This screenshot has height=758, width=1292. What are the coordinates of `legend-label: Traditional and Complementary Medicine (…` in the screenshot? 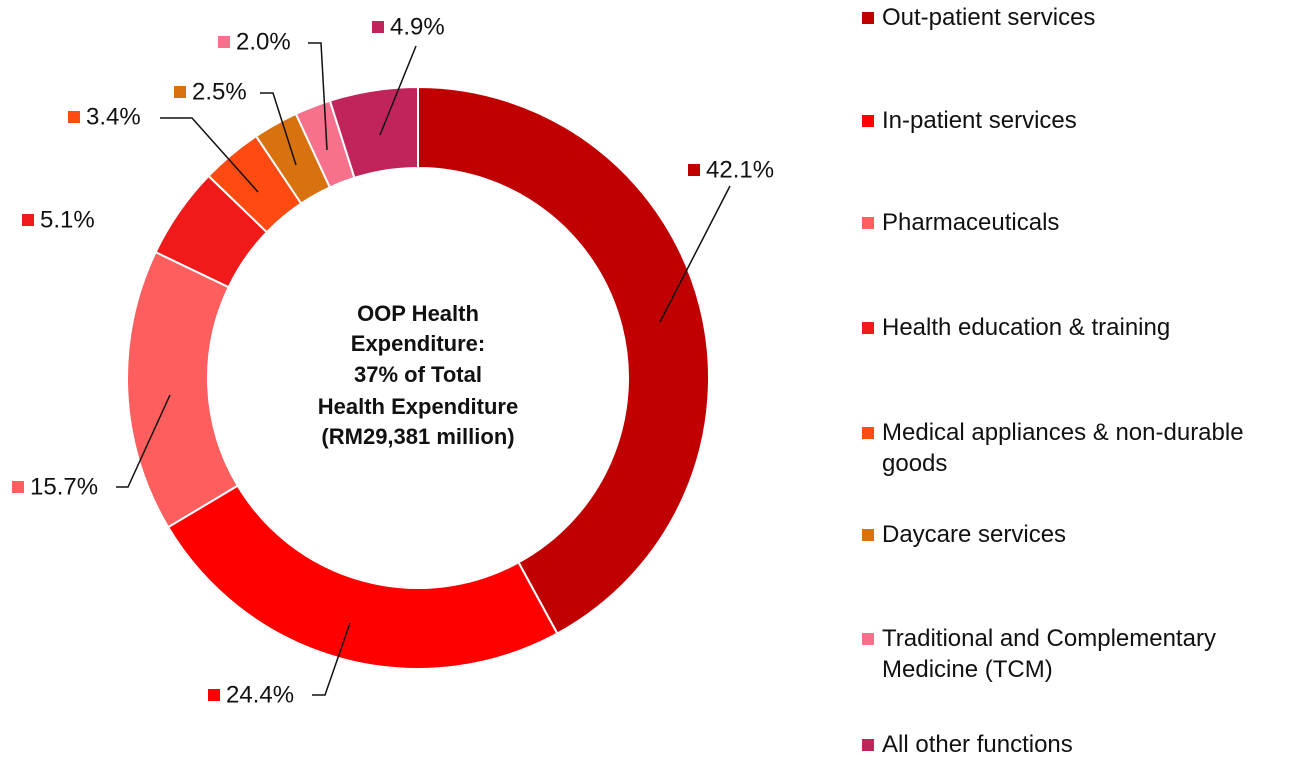 It's located at (1049, 654).